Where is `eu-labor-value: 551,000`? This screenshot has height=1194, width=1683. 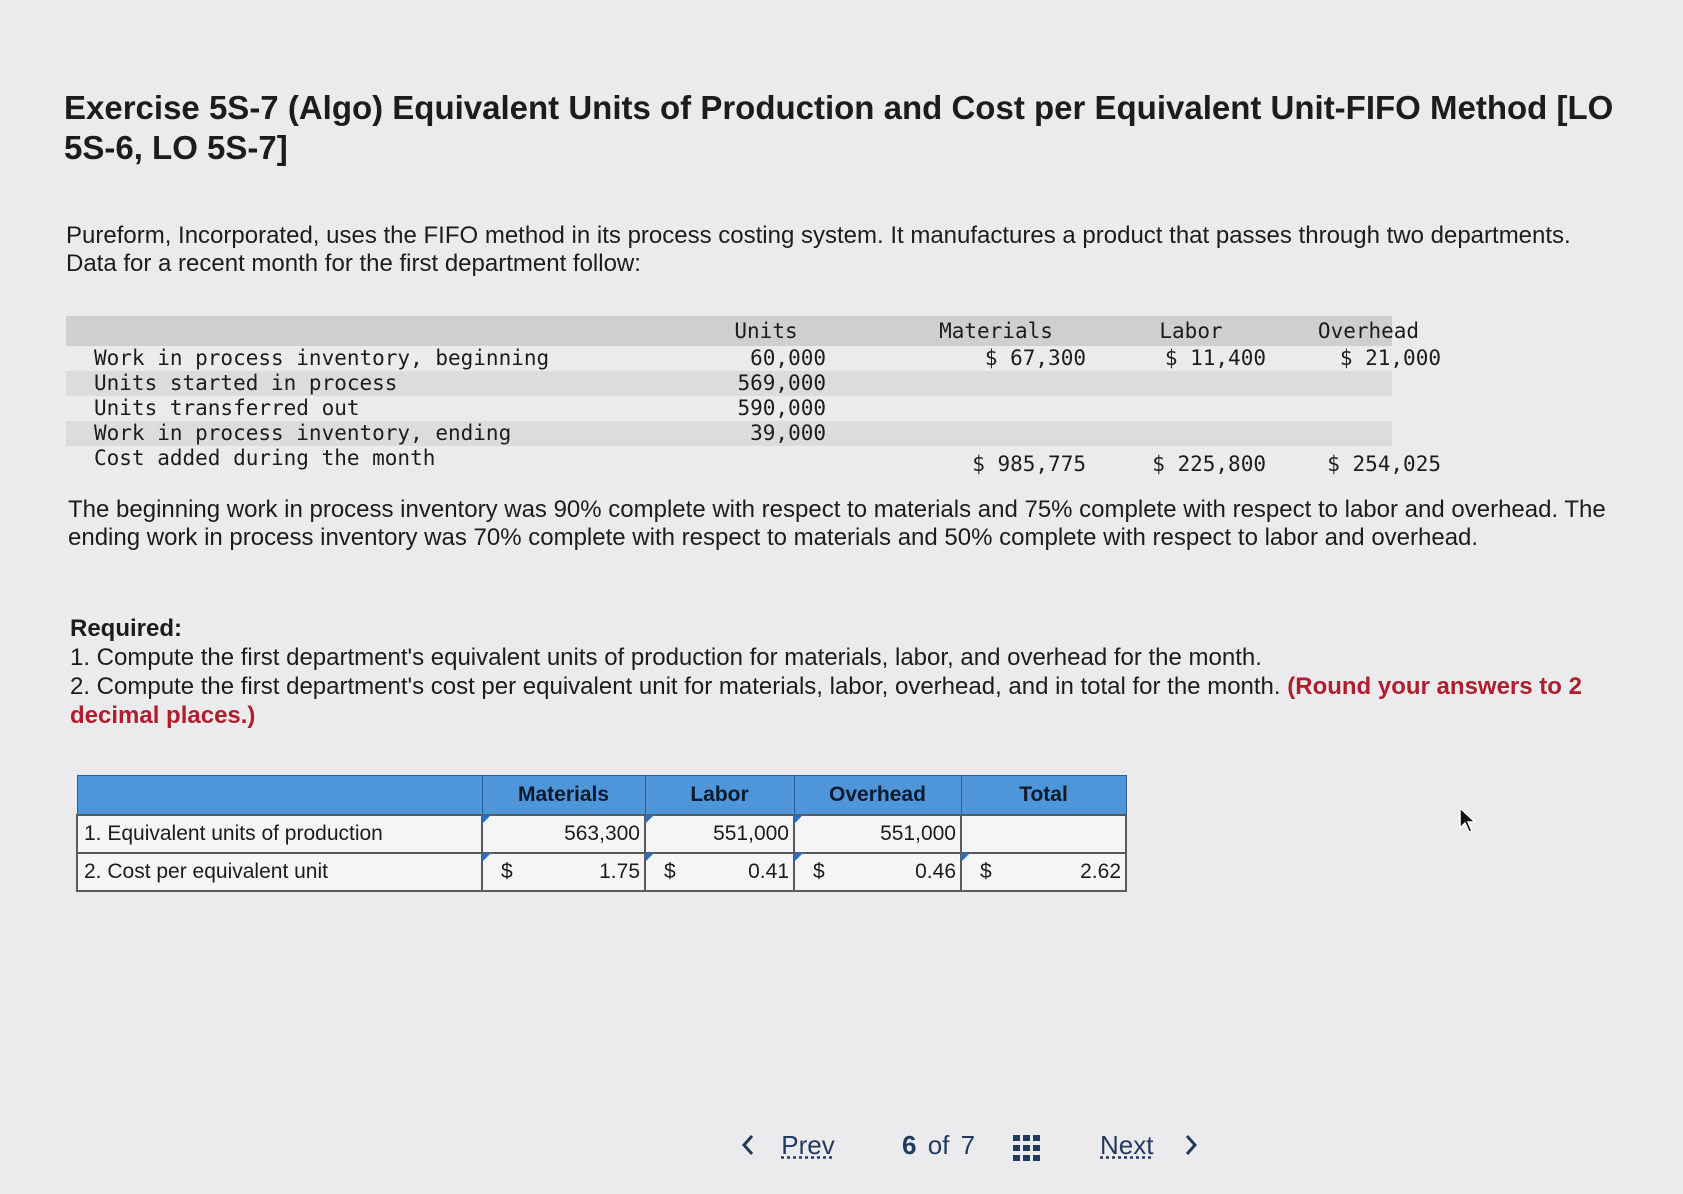 eu-labor-value: 551,000 is located at coordinates (751, 833).